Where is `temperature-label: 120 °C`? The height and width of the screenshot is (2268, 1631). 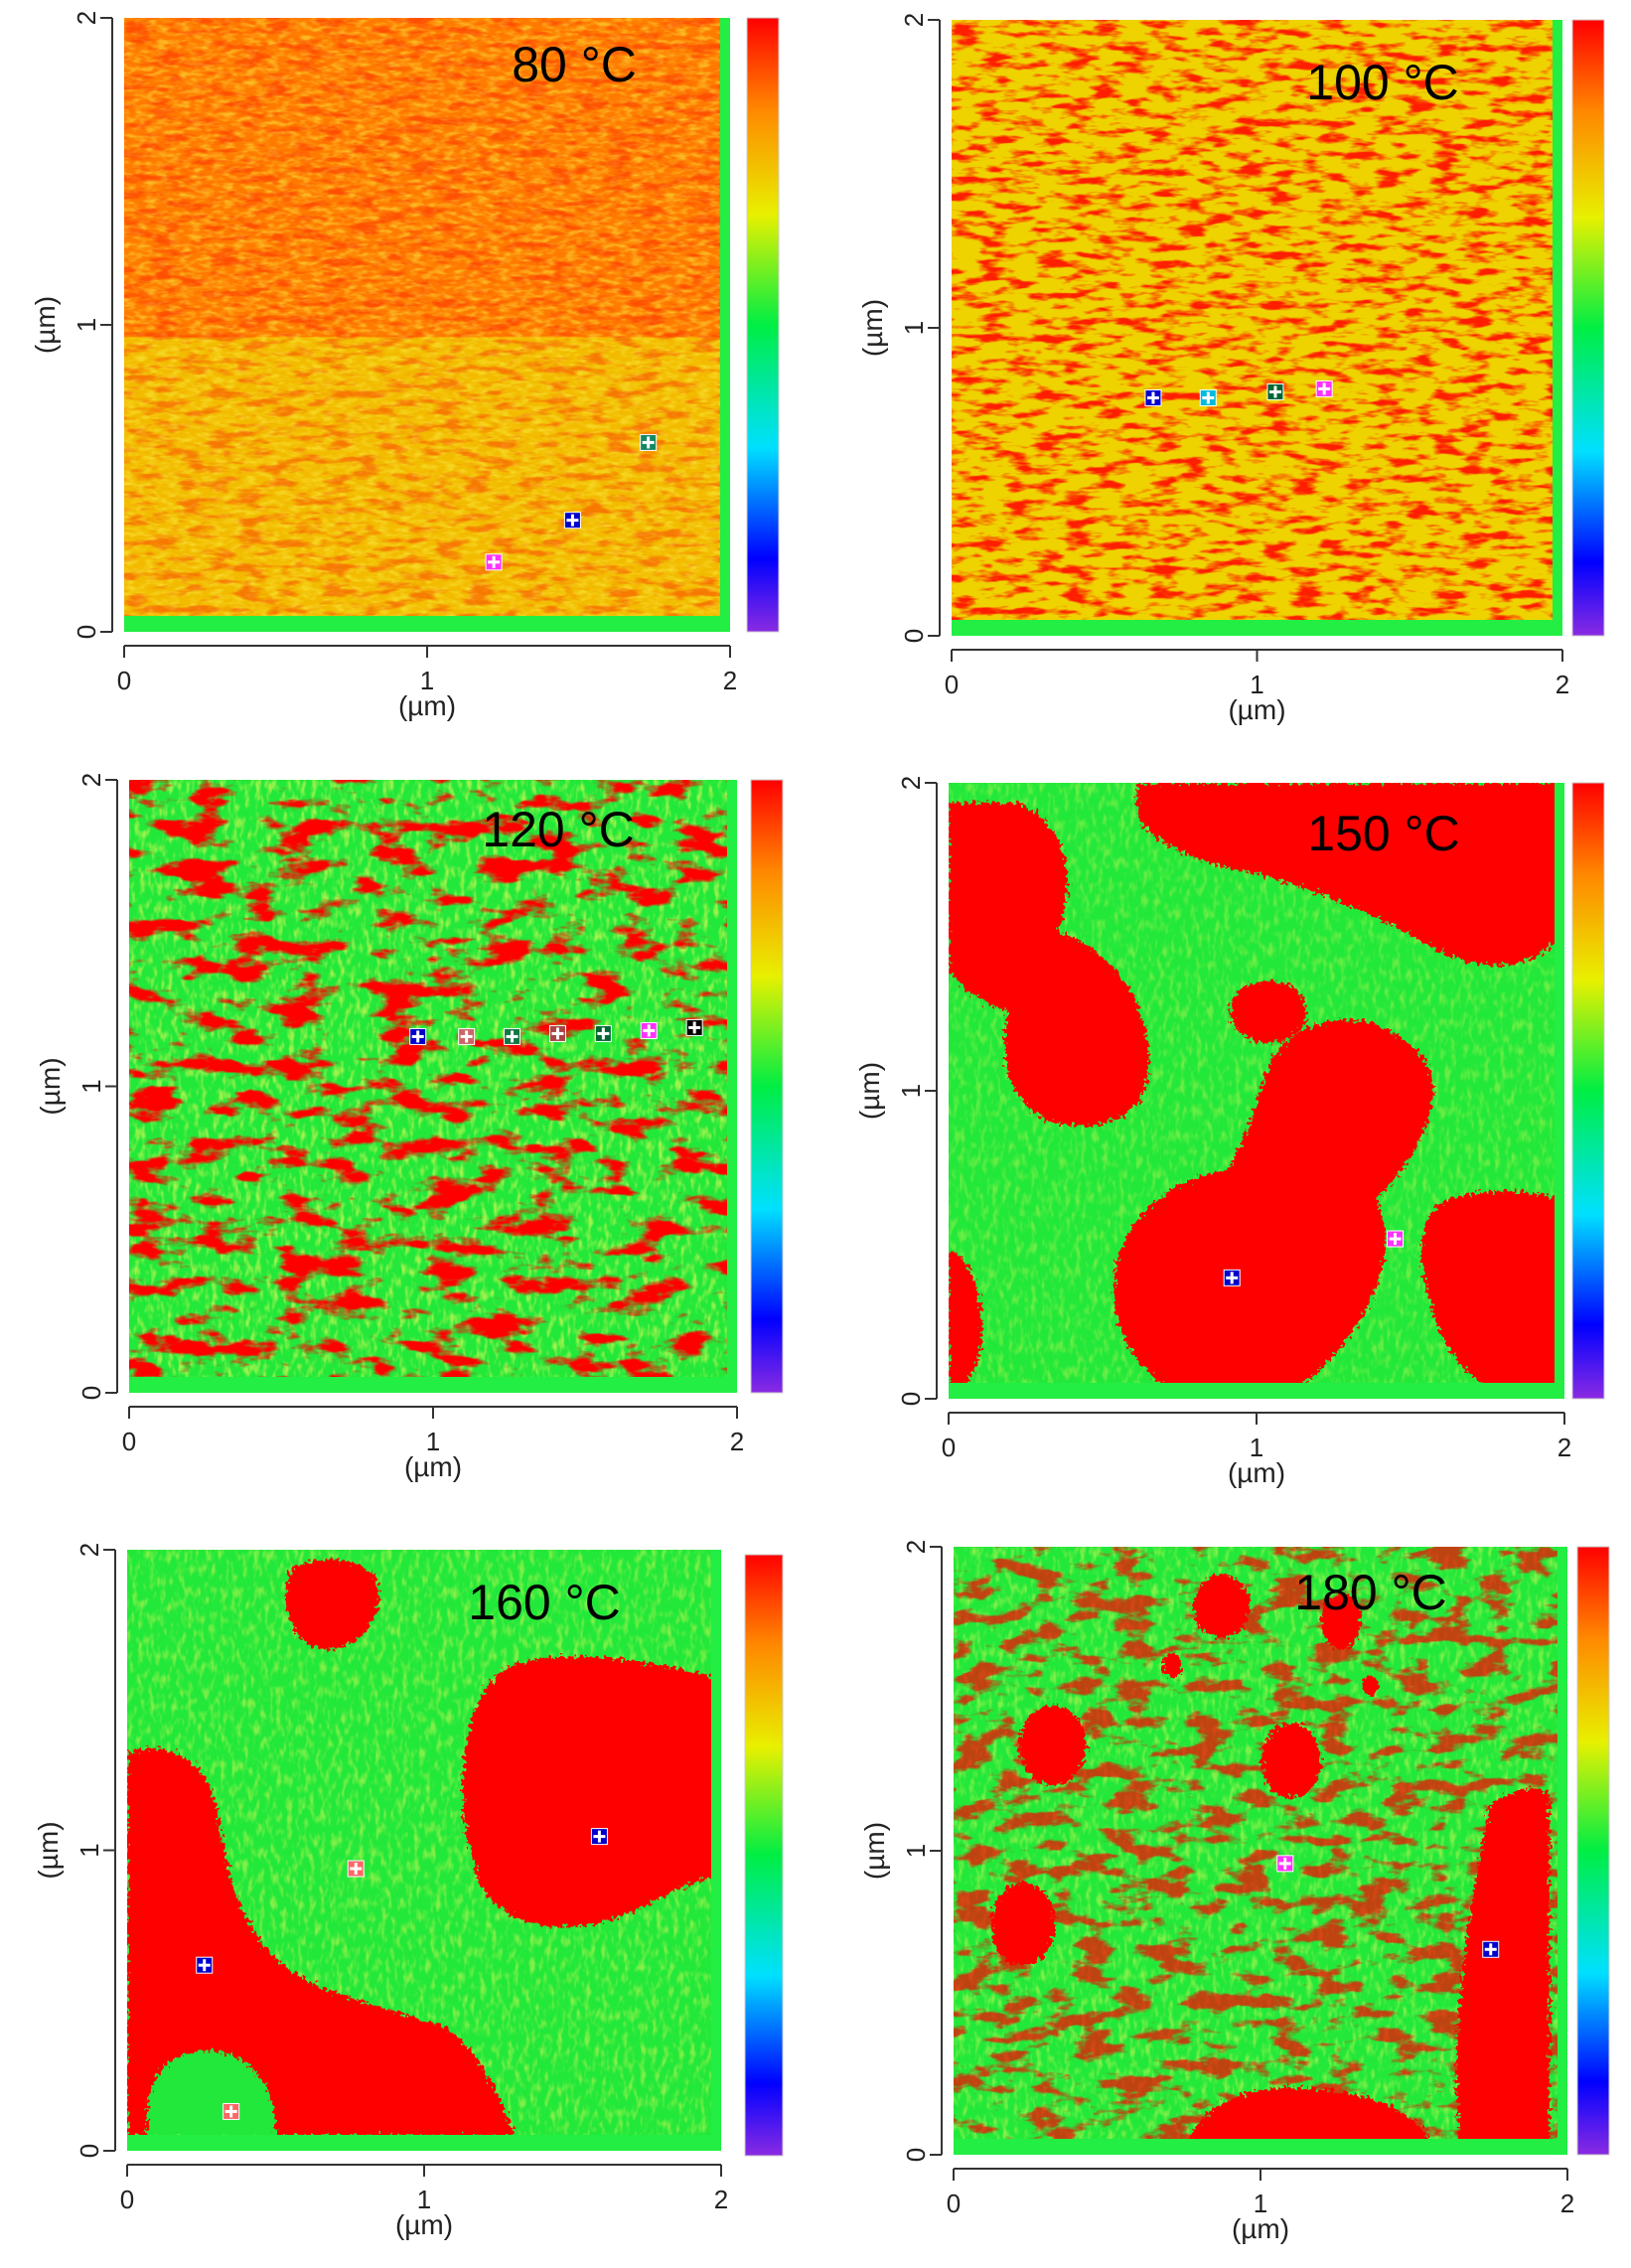 temperature-label: 120 °C is located at coordinates (558, 829).